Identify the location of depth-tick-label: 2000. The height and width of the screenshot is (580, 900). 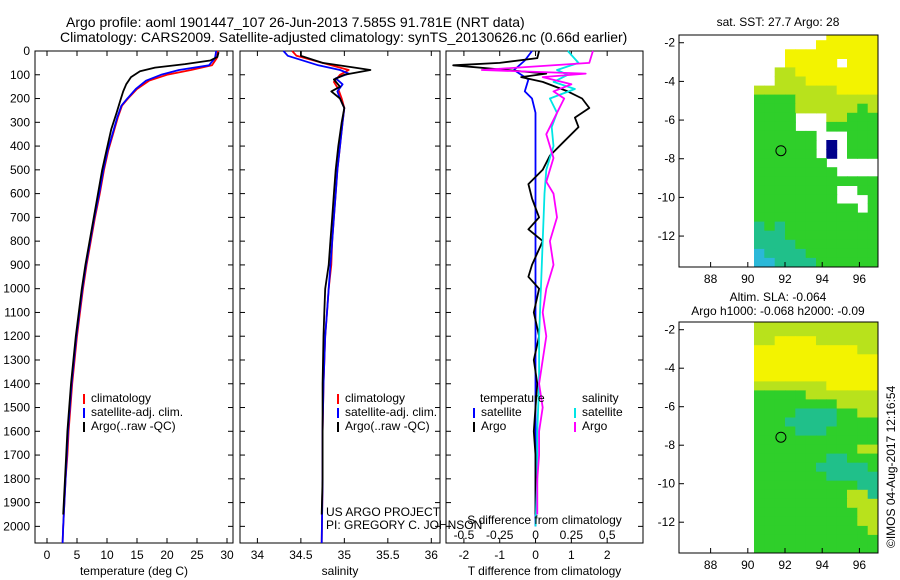
(16, 526).